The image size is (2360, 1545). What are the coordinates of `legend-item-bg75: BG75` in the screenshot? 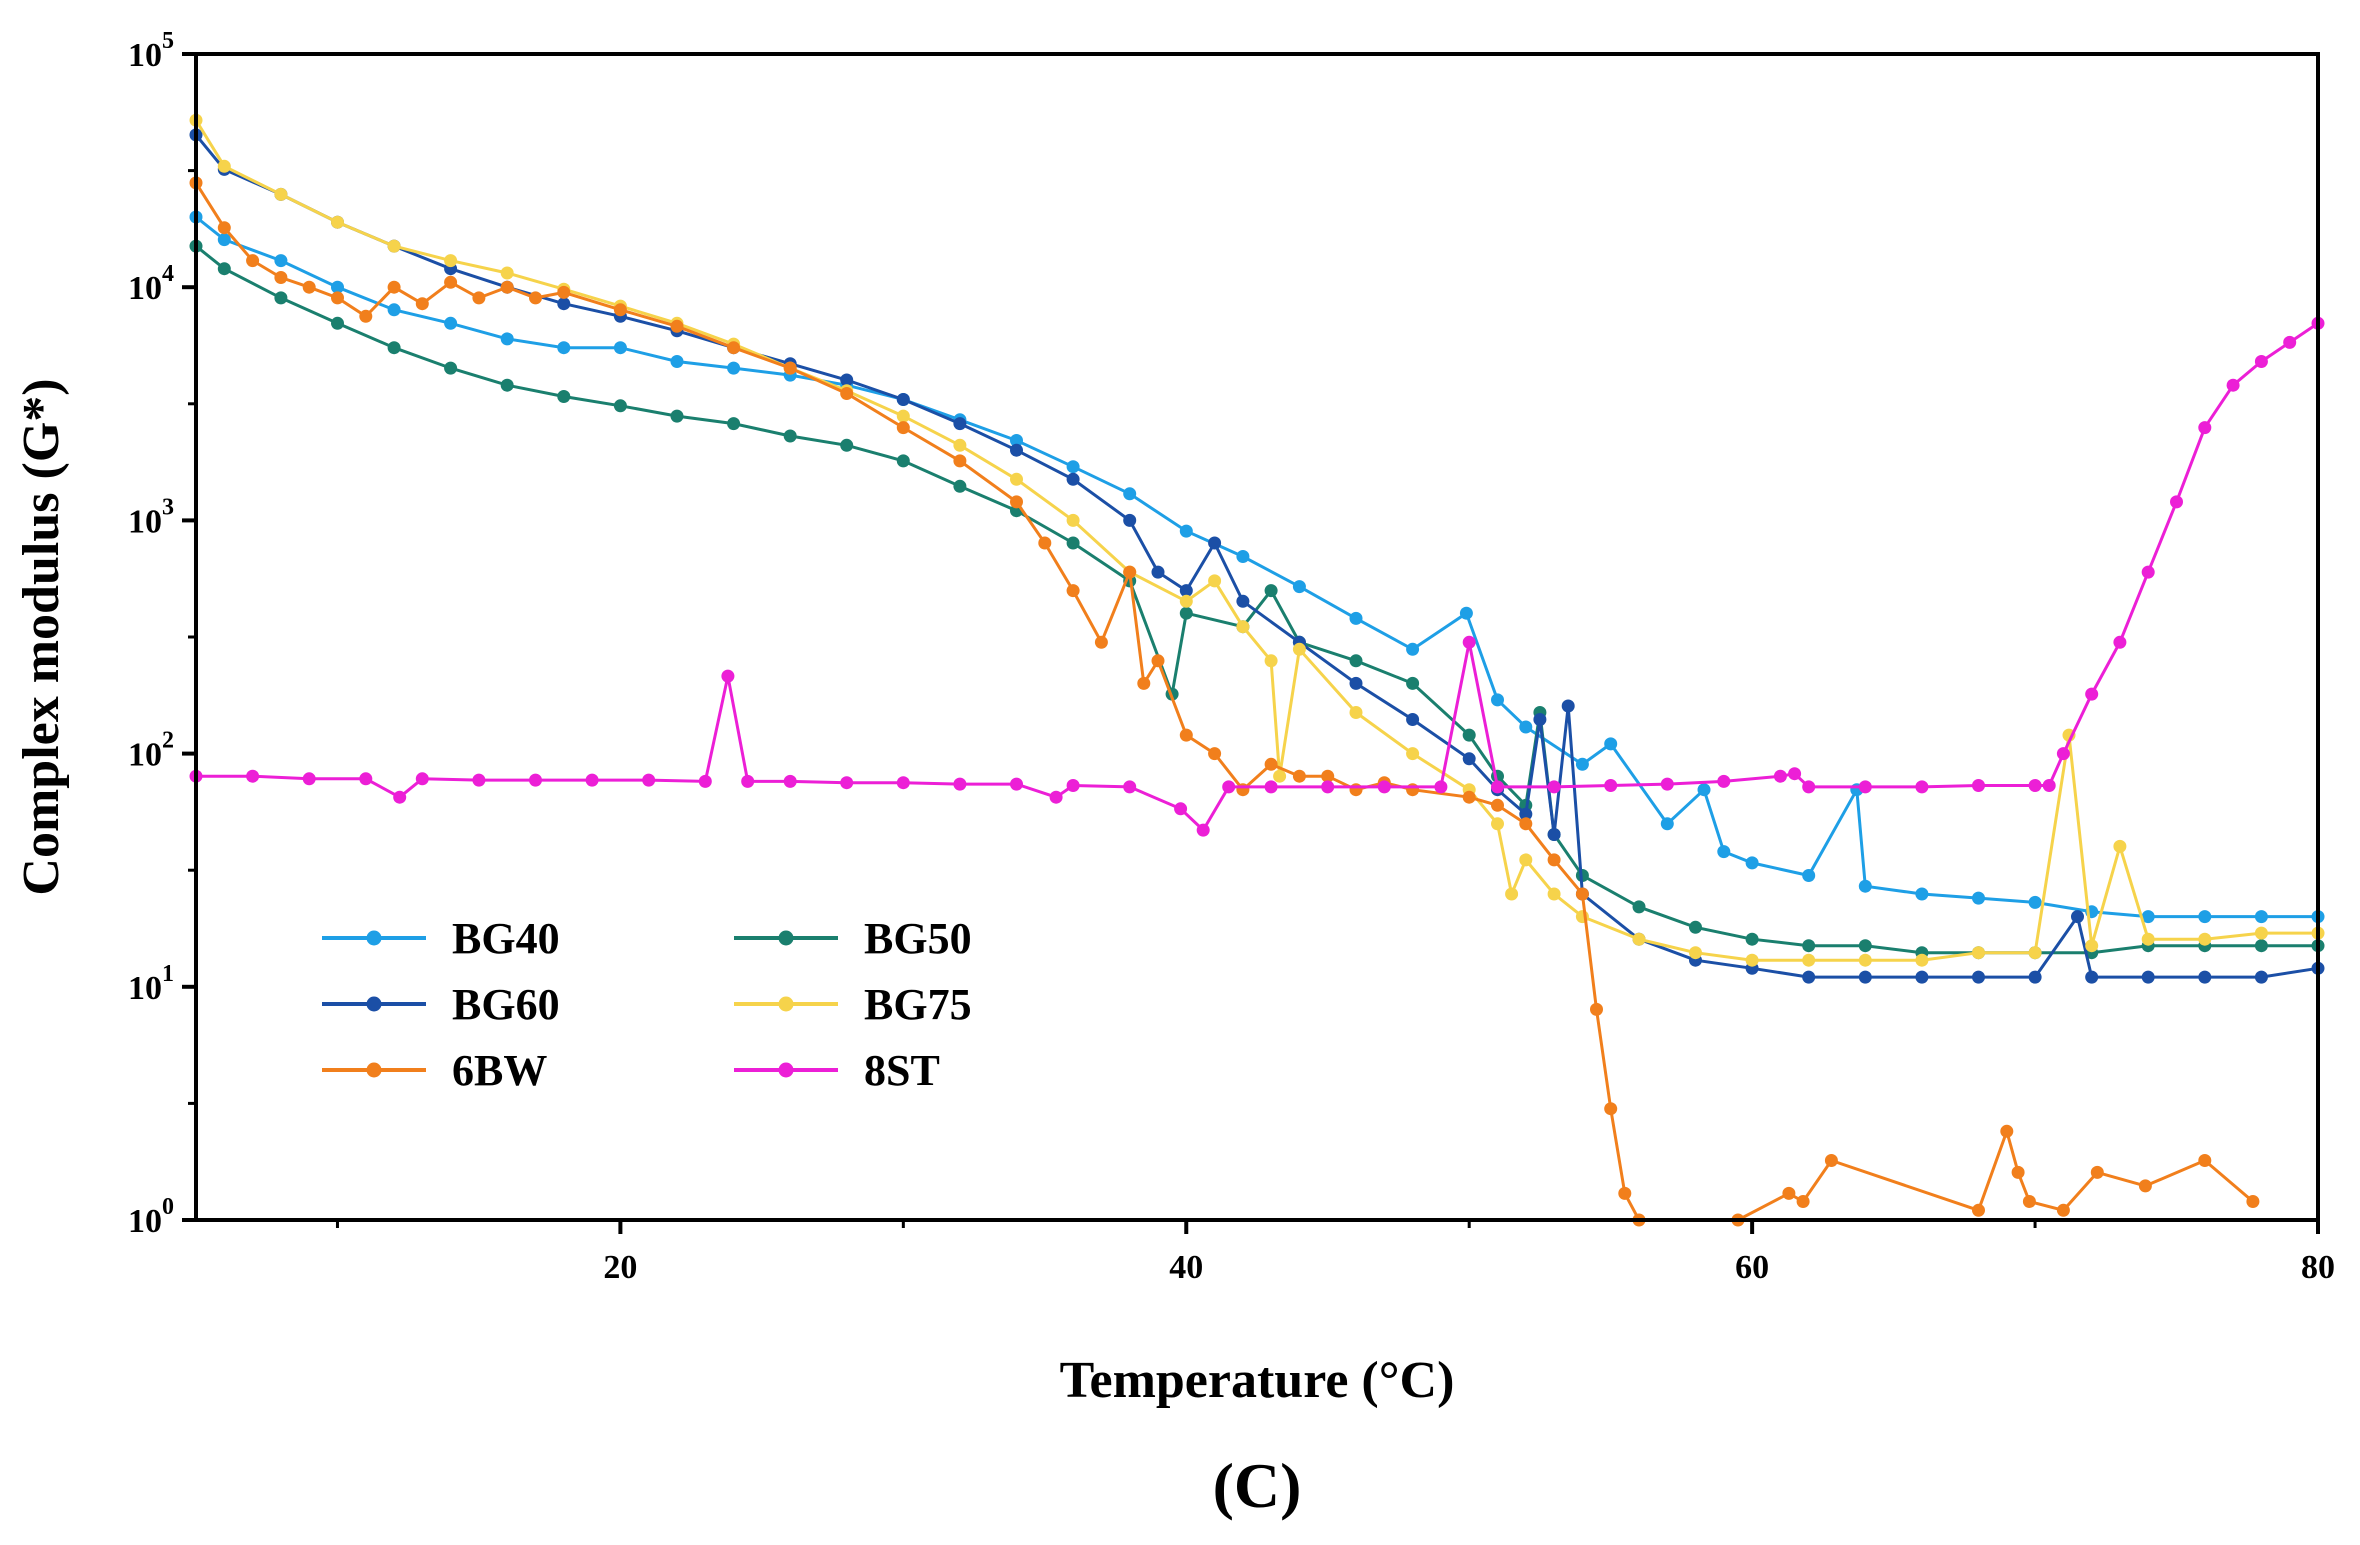 It's located at (853, 1004).